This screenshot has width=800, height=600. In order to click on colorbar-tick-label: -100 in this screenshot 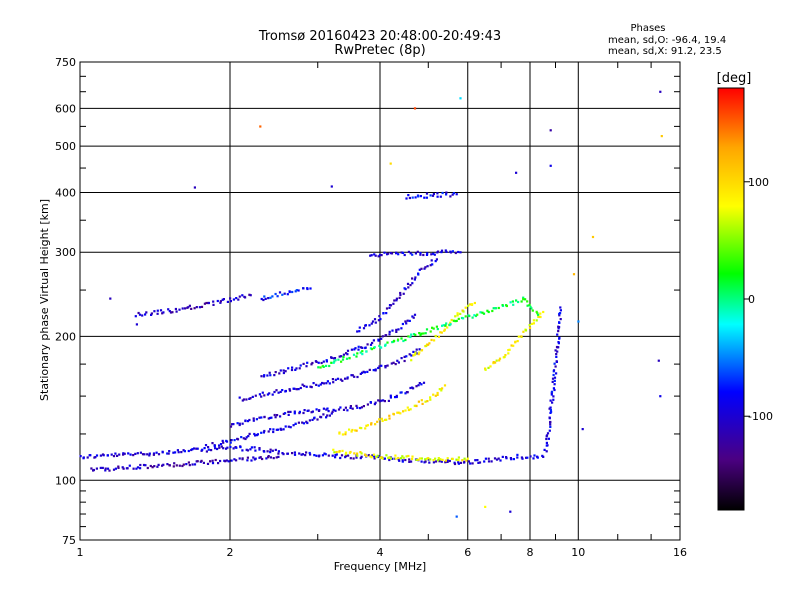, I will do `click(760, 416)`.